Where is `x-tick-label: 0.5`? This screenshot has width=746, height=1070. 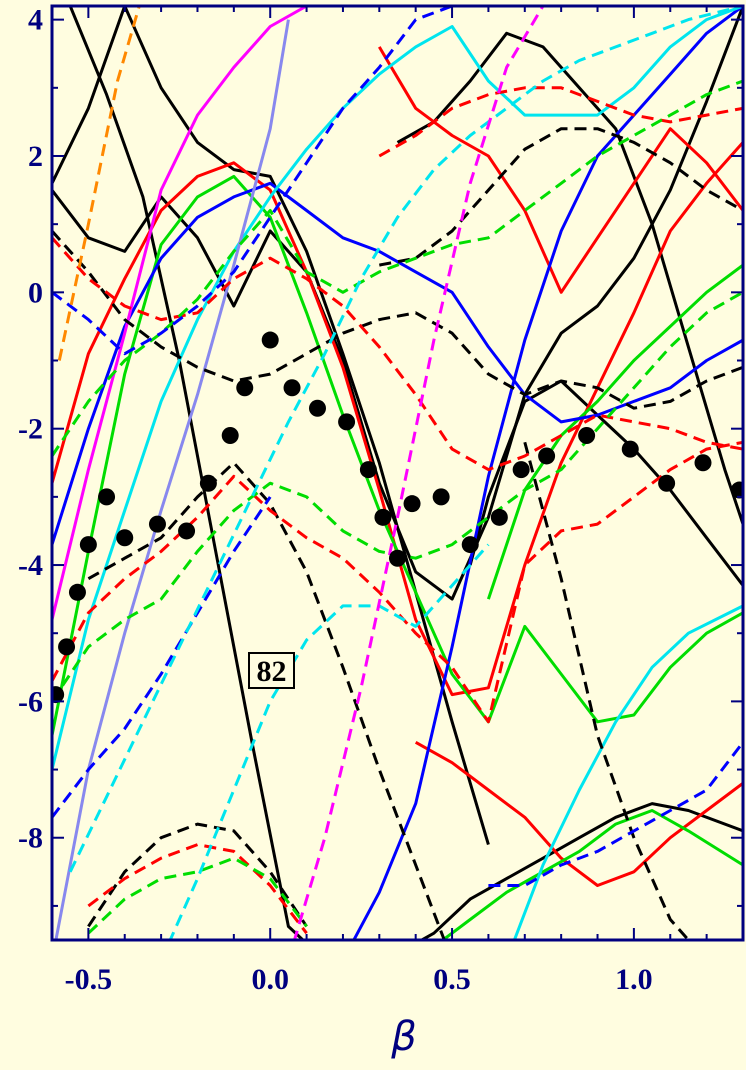
x-tick-label: 0.5 is located at coordinates (452, 979).